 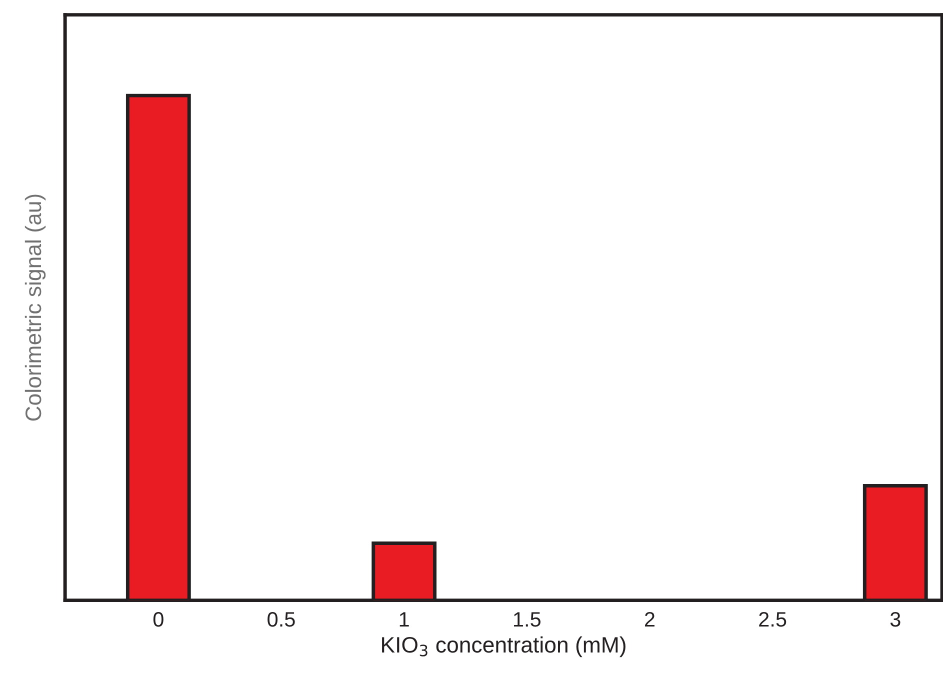 What do you see at coordinates (35, 307) in the screenshot?
I see `y-axis-title: Colorimetric signal (au)` at bounding box center [35, 307].